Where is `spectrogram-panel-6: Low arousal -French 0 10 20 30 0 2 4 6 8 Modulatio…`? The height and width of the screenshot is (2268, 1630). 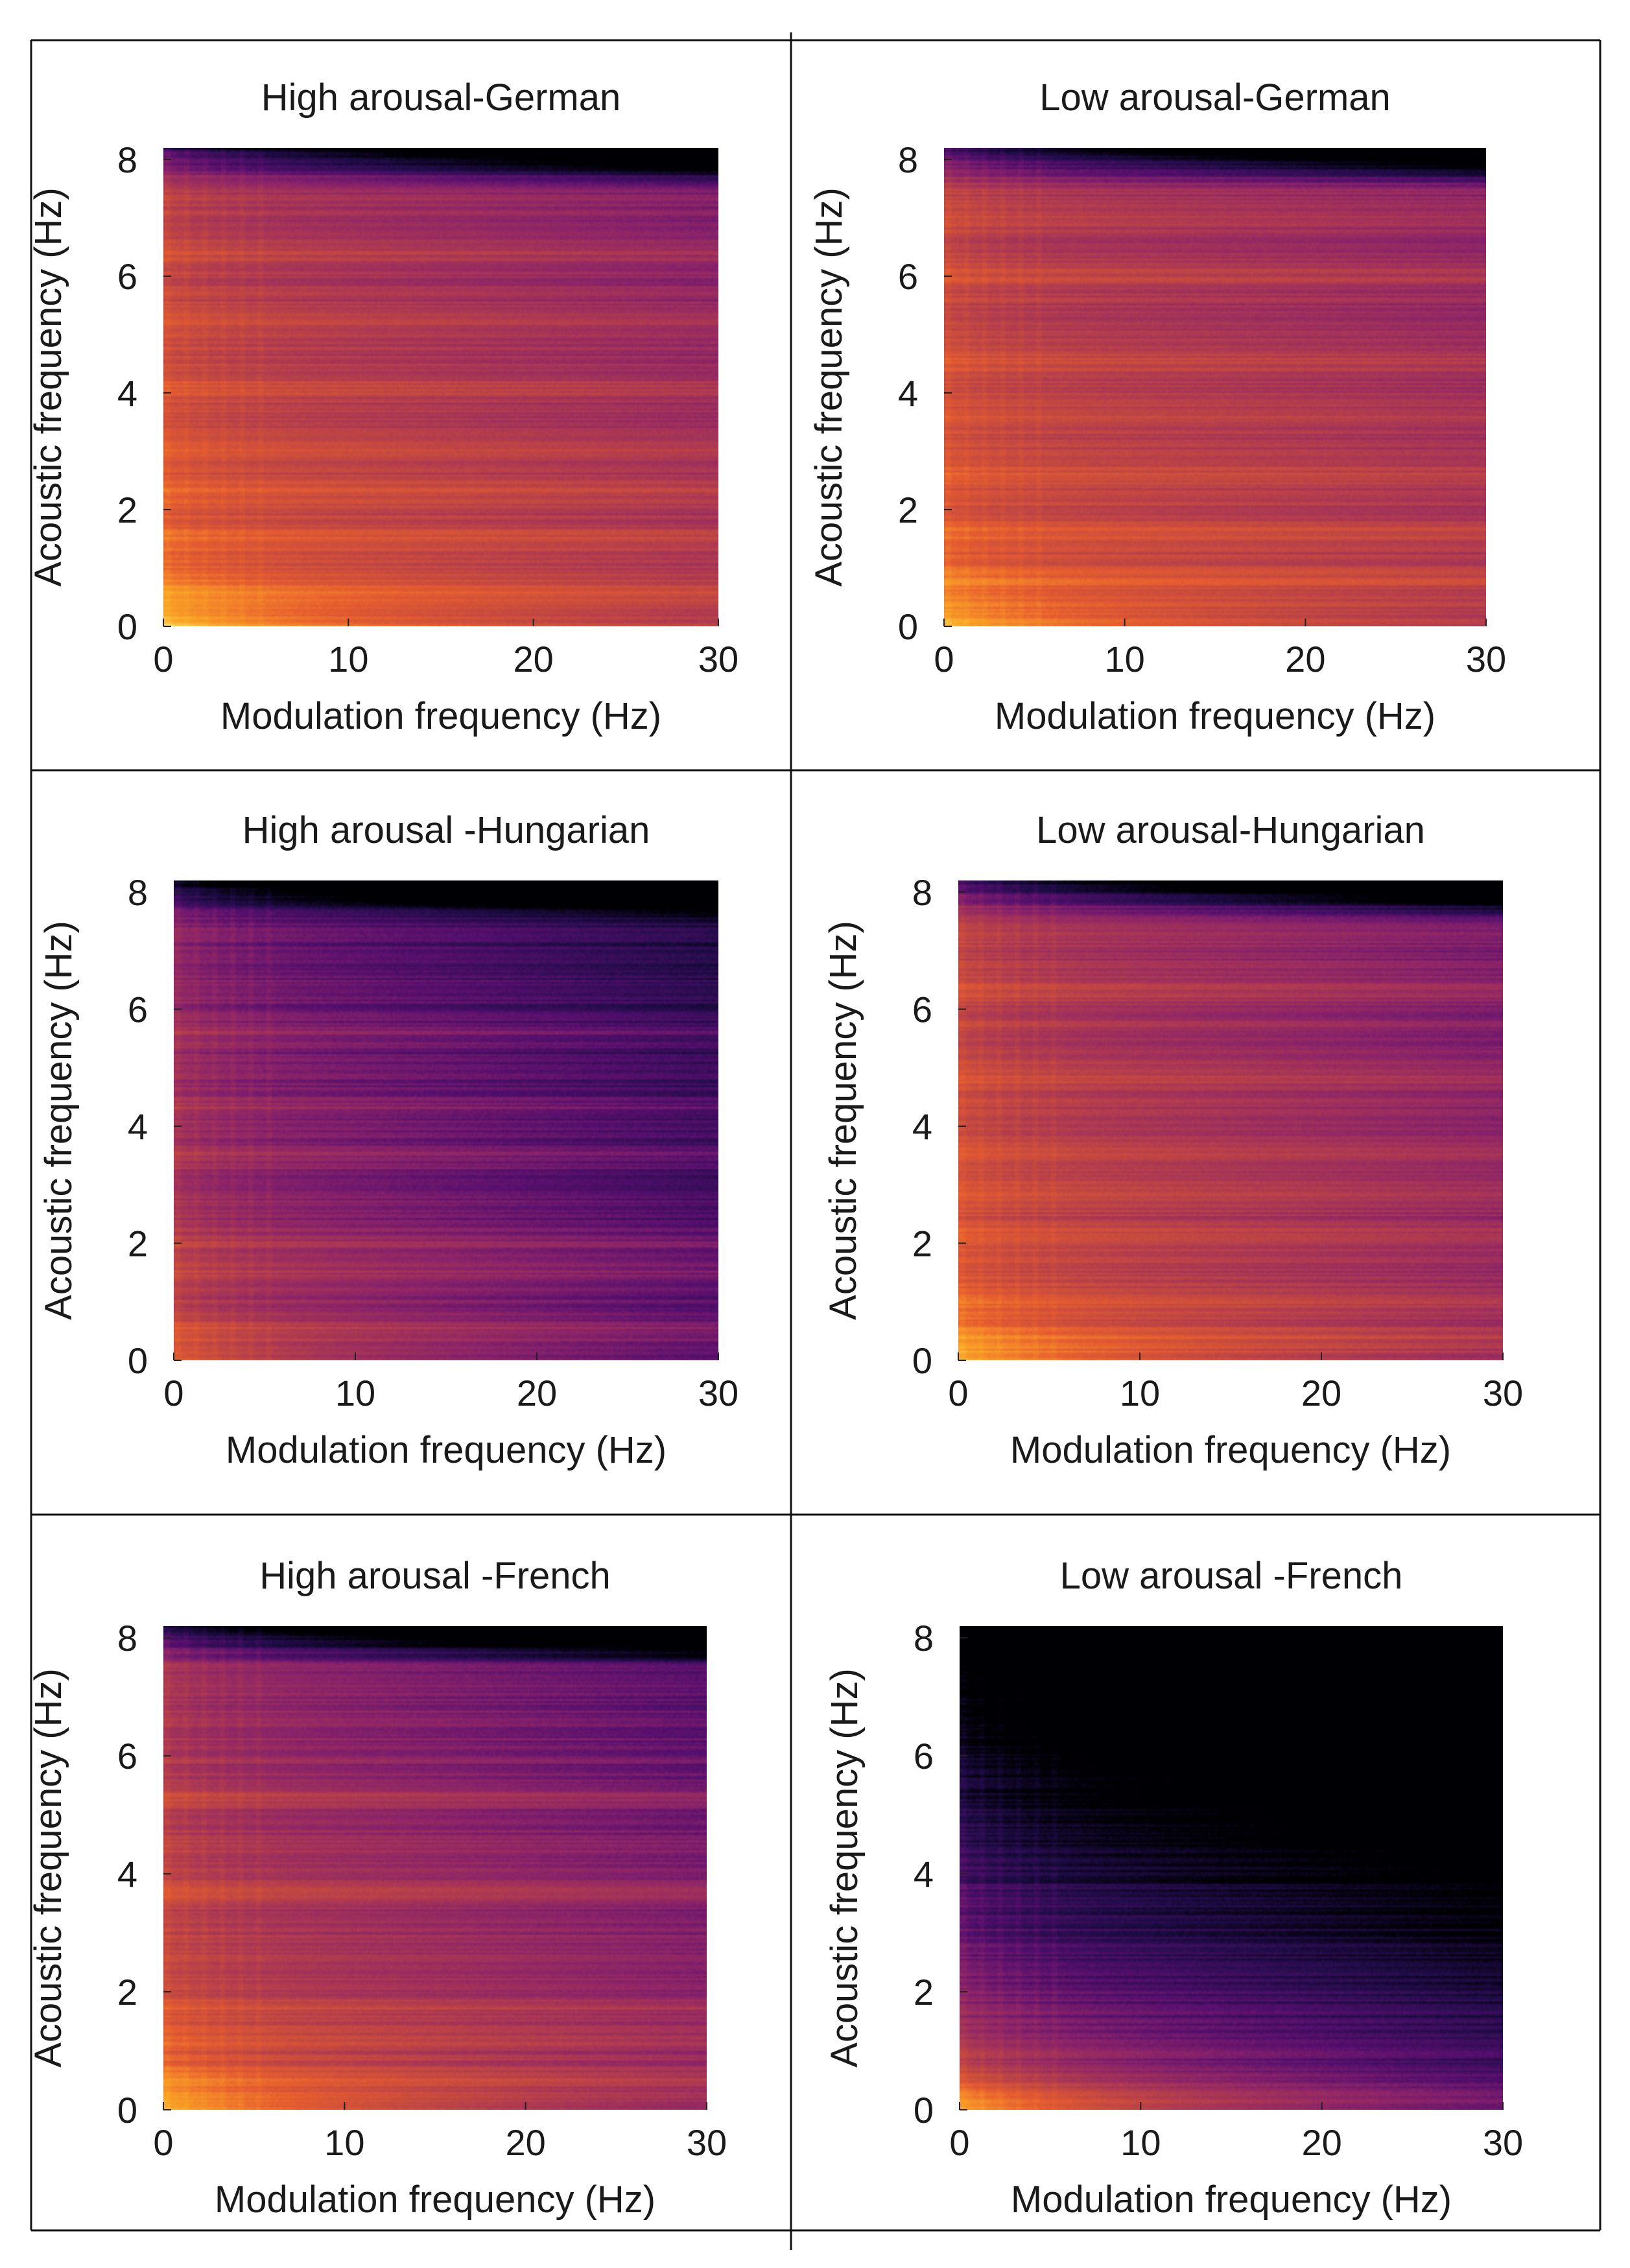 spectrogram-panel-6: Low arousal -French 0 10 20 30 0 2 4 6 8 Modulatio… is located at coordinates (1173, 1888).